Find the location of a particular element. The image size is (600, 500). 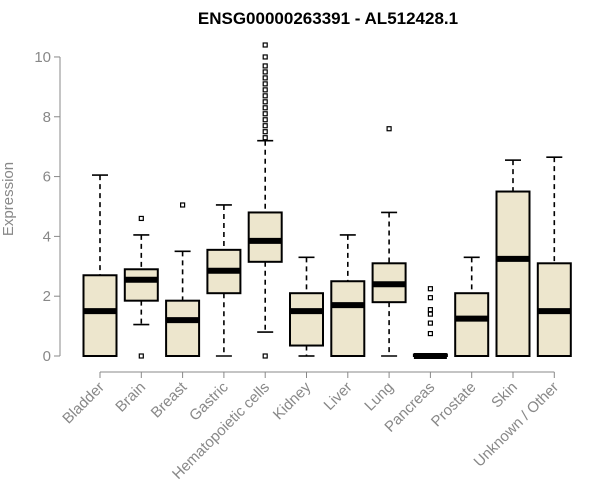

box-bladder is located at coordinates (100, 265).